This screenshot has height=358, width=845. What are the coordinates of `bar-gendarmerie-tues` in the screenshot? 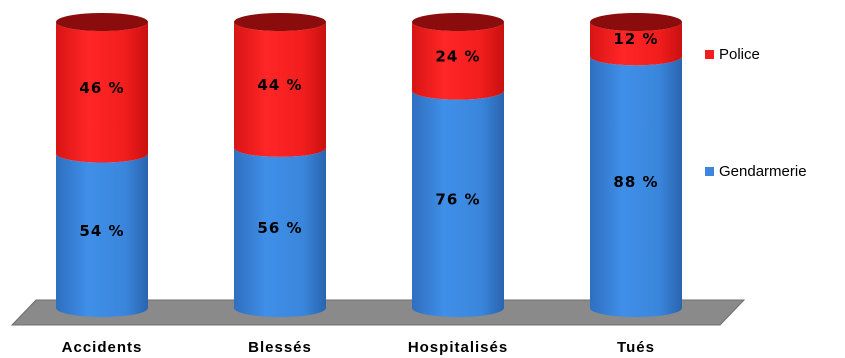 It's located at (636, 186).